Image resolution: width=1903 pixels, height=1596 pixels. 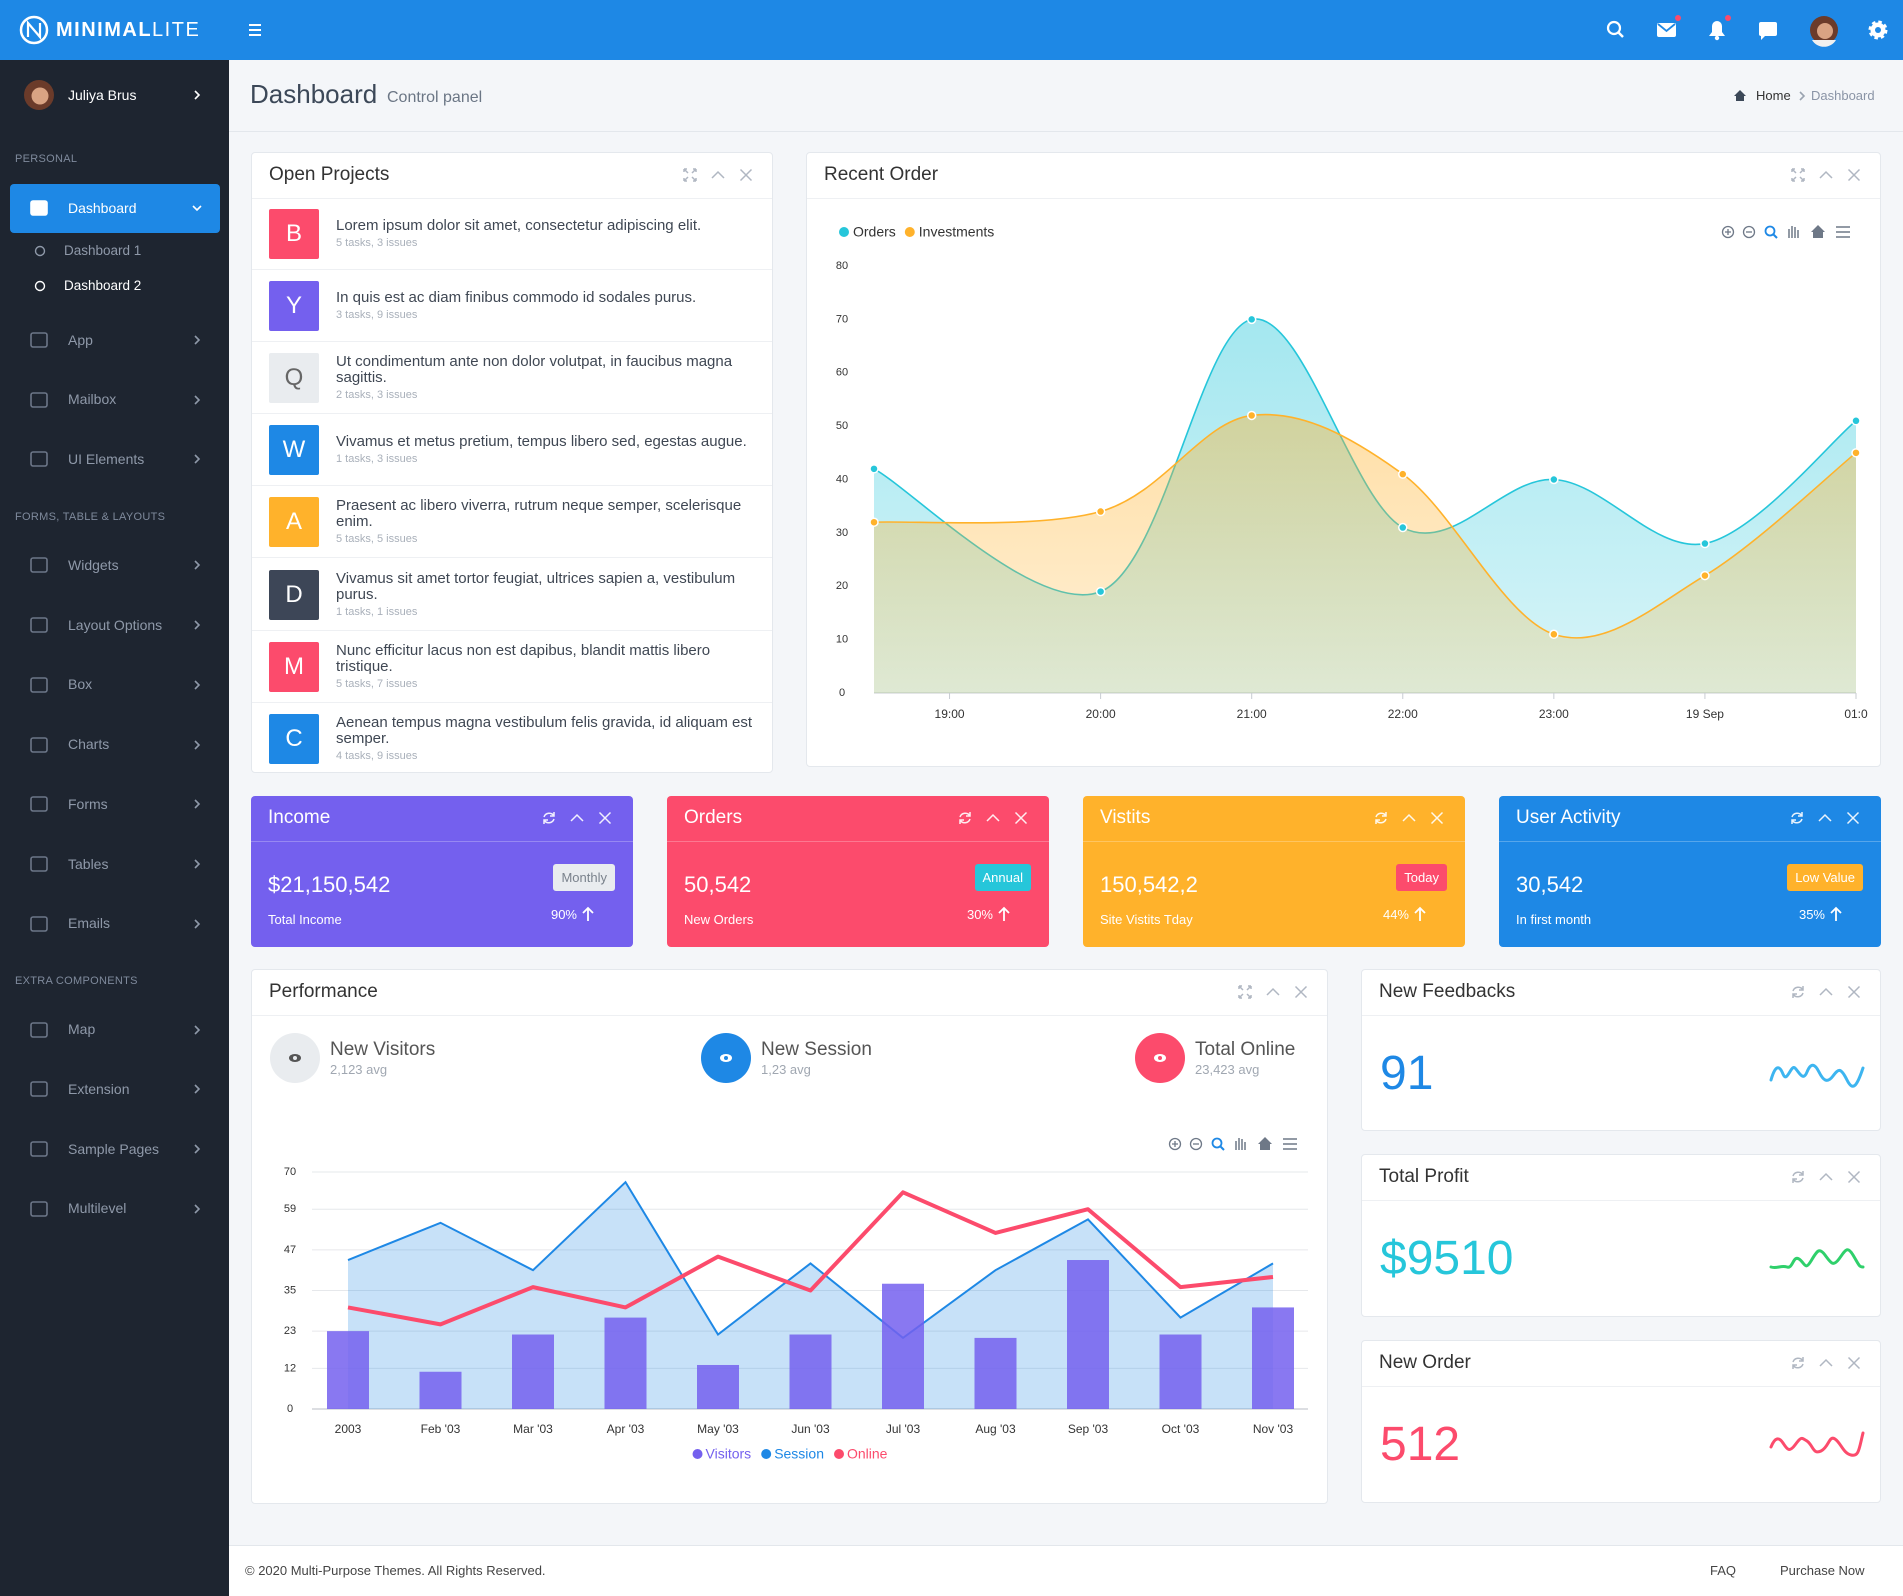 I want to click on menu-item-label: Mailbox, so click(x=92, y=399).